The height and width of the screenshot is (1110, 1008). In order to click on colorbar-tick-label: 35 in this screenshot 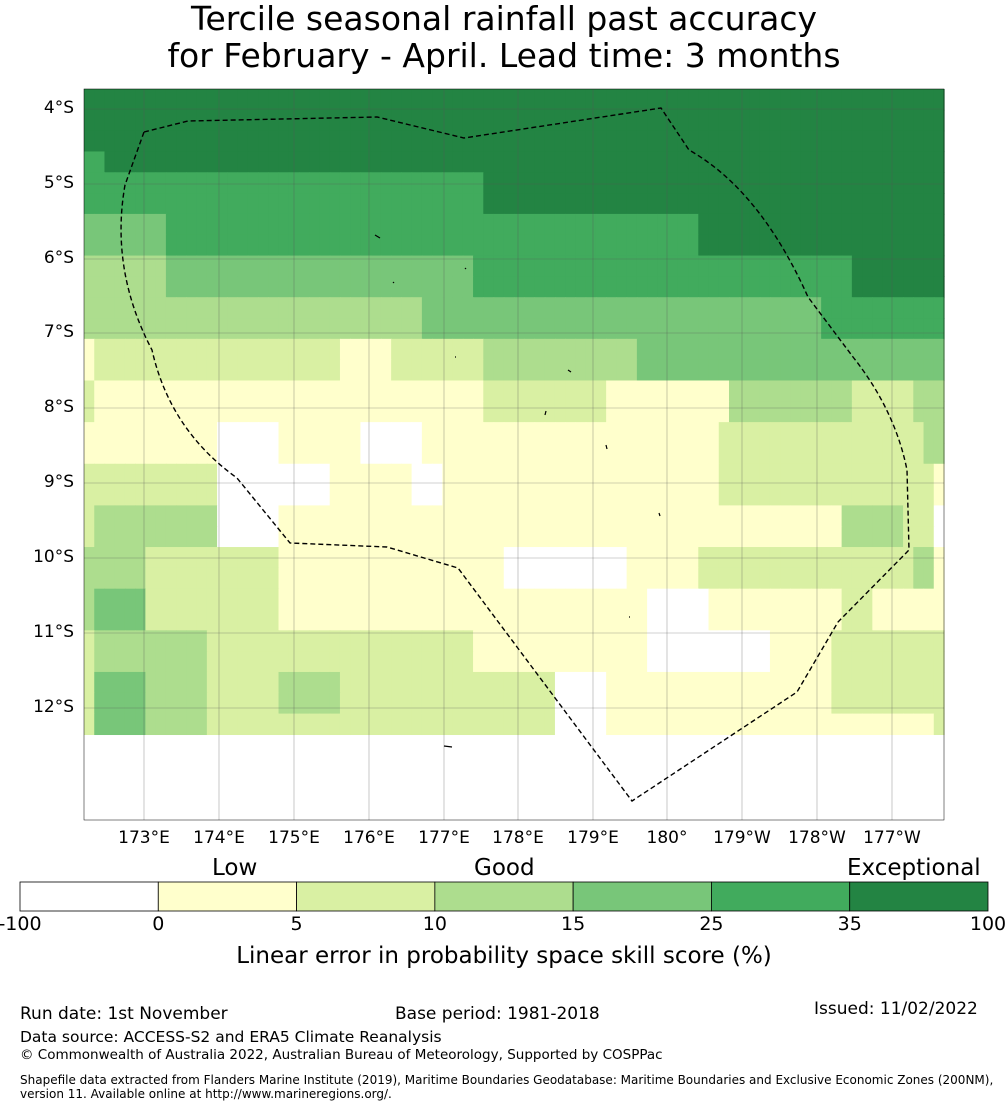, I will do `click(849, 924)`.